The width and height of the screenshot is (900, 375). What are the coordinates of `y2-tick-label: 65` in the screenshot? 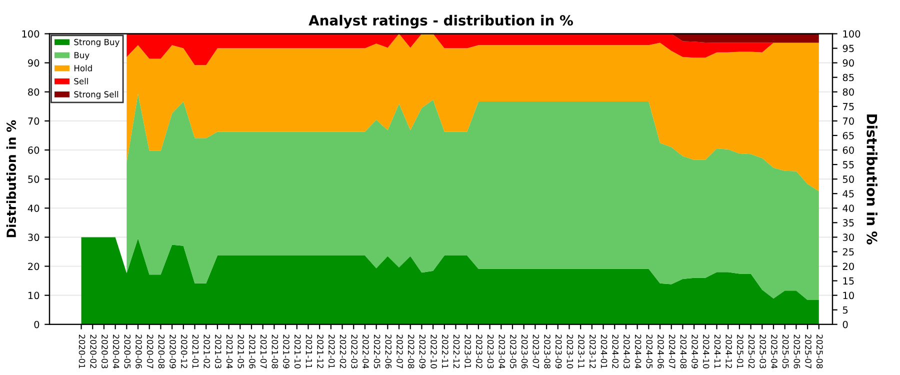 It's located at (848, 136).